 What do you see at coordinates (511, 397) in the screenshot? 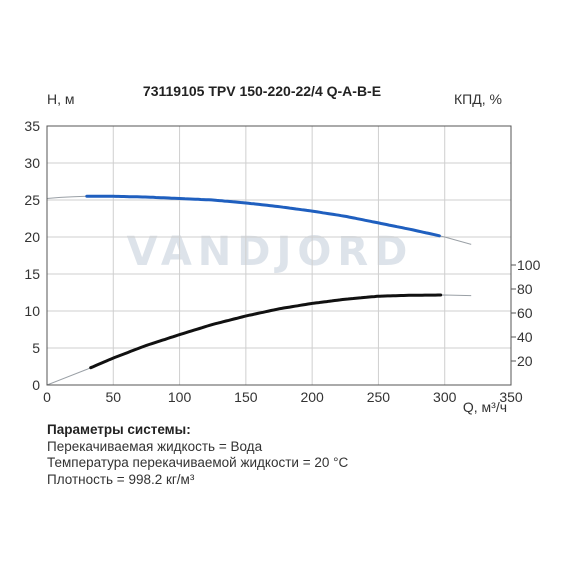
I see `x-tick-label: 350` at bounding box center [511, 397].